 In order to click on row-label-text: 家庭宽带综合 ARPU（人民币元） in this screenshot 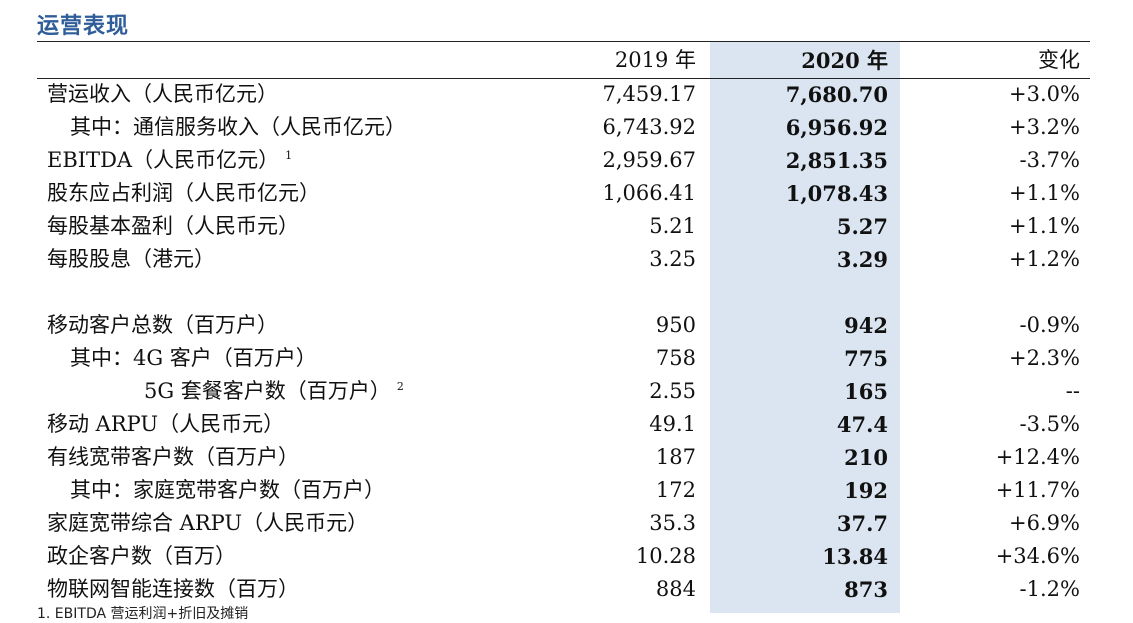, I will do `click(208, 523)`.